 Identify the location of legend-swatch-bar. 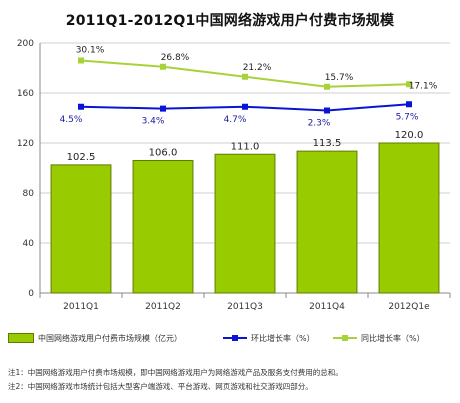
(21, 338).